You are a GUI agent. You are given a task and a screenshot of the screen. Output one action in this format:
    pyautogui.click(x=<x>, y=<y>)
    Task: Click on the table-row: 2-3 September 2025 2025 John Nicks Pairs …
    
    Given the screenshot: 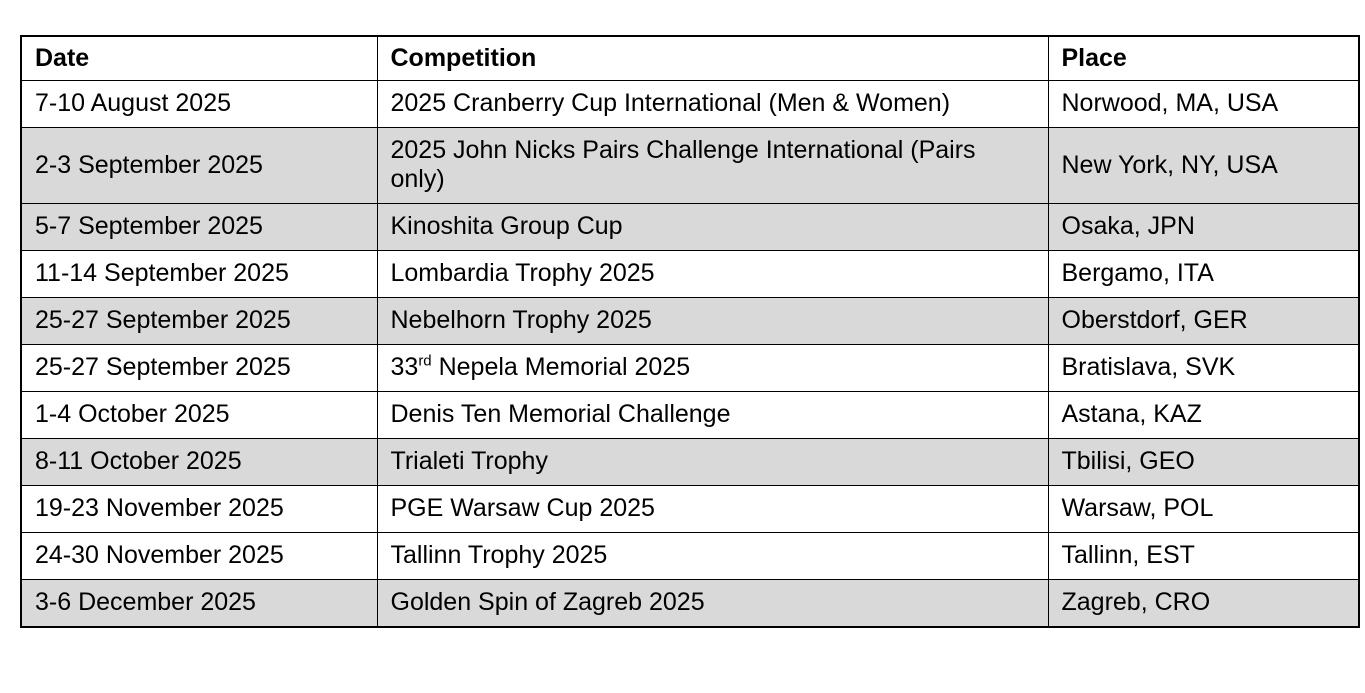 What is the action you would take?
    pyautogui.click(x=690, y=165)
    